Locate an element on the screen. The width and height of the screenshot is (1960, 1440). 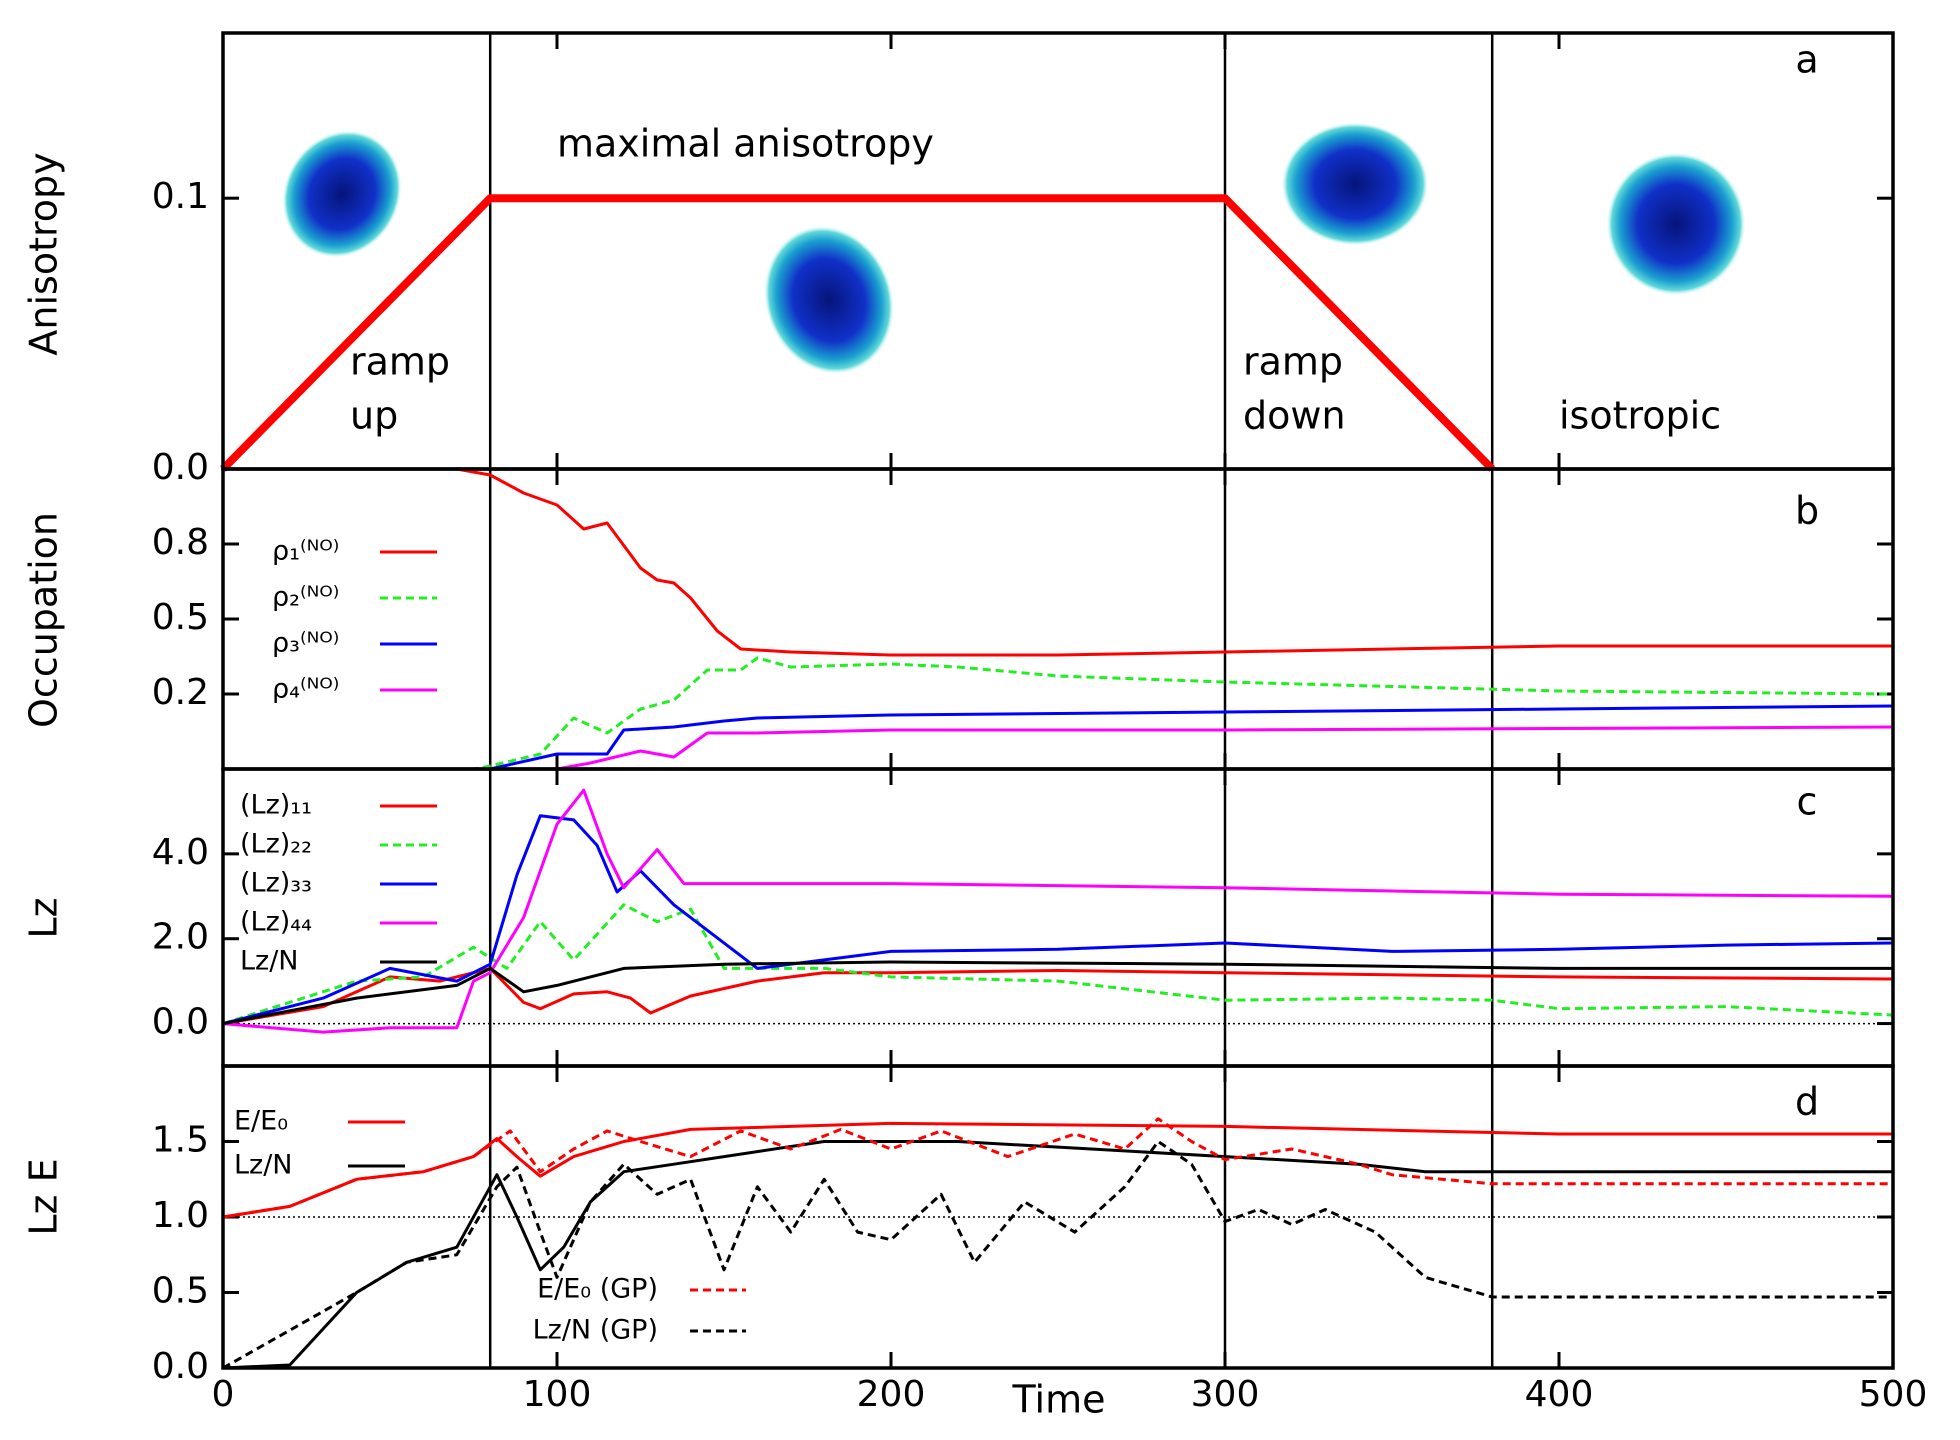
y-axis-label: Anisotropy is located at coordinates (44, 253).